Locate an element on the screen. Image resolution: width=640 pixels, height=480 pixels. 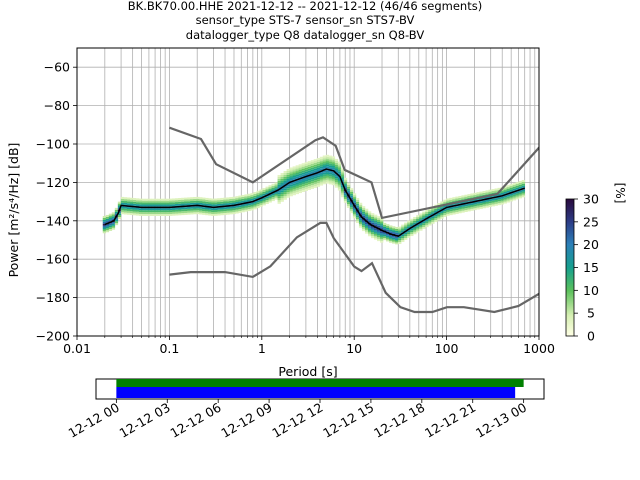
x-axis: 0.01 0.1 1 10 100 1000 is located at coordinates (309, 346).